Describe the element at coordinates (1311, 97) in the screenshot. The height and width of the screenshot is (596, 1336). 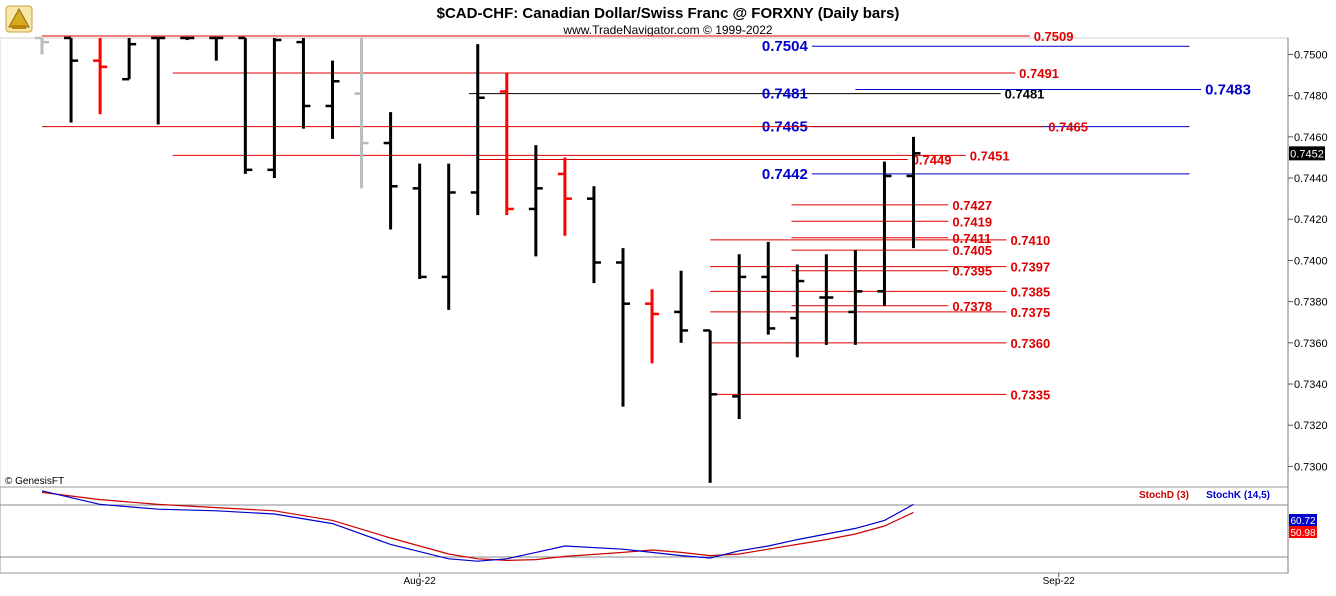
I see `y-tick-label: 0.7480` at that location.